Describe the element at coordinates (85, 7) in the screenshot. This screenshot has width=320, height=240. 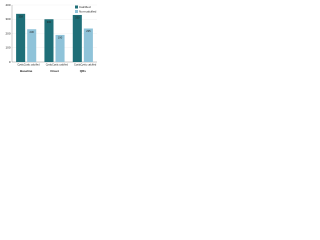
I see `legend-label: Calcified` at that location.